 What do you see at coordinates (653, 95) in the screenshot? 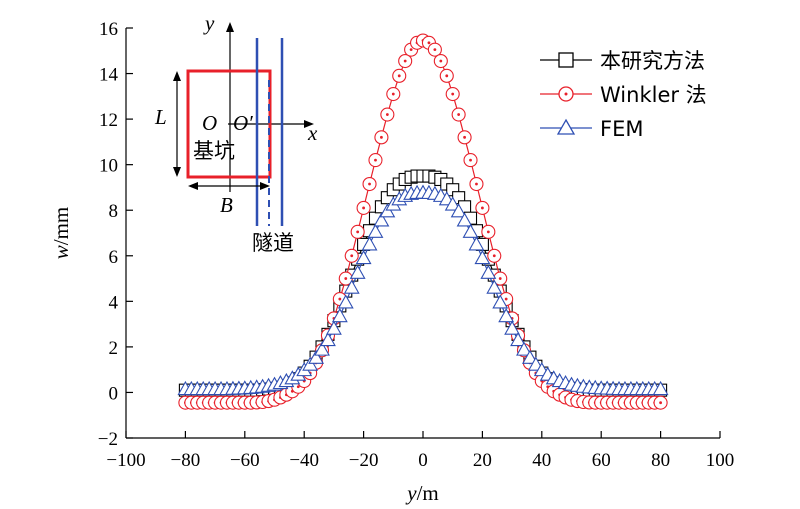
I see `svg-text: Winkler 法` at bounding box center [653, 95].